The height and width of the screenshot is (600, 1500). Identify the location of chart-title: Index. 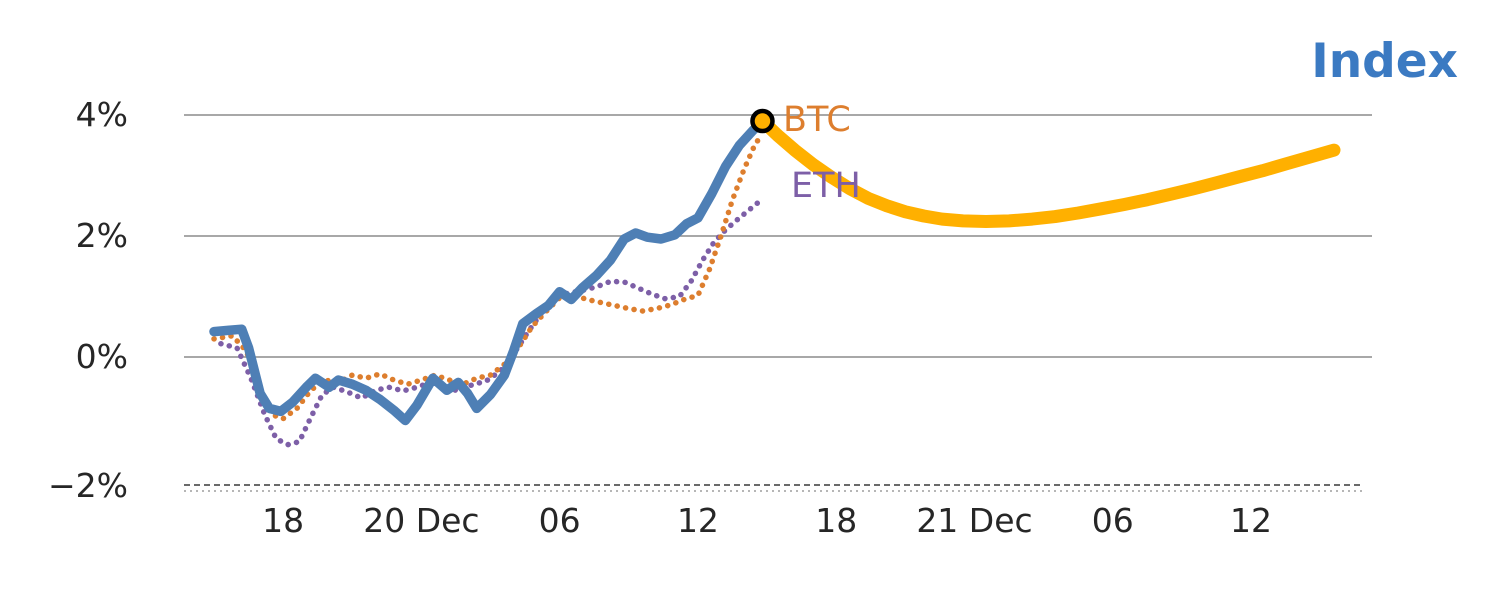
(1384, 61).